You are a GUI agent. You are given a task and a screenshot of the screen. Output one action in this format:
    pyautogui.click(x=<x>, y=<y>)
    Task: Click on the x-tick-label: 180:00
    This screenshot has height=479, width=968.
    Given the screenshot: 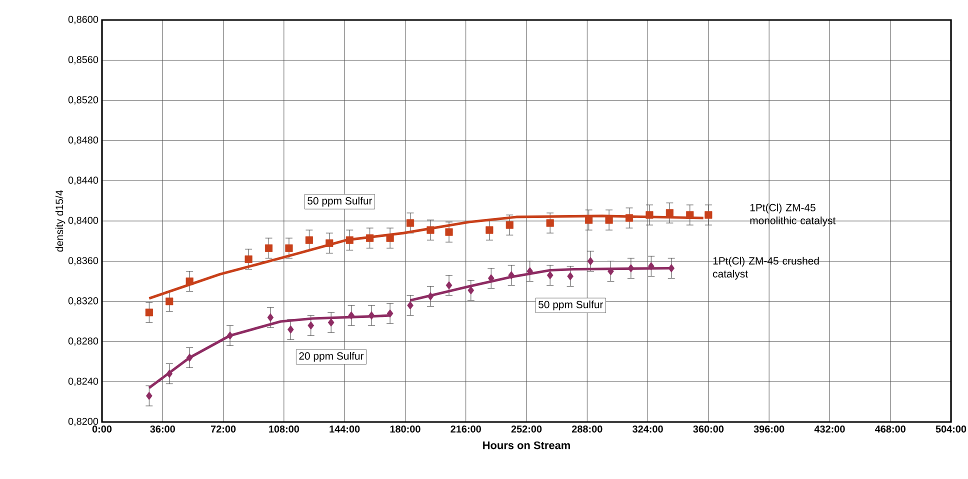 What is the action you would take?
    pyautogui.click(x=405, y=429)
    